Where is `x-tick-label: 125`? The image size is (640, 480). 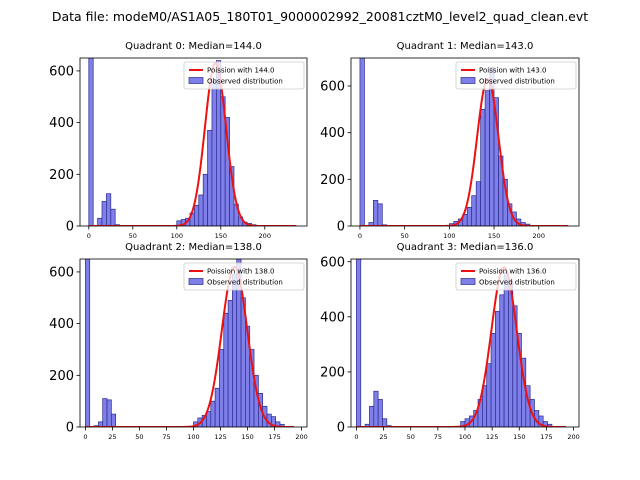 x-tick-label: 125 is located at coordinates (220, 437).